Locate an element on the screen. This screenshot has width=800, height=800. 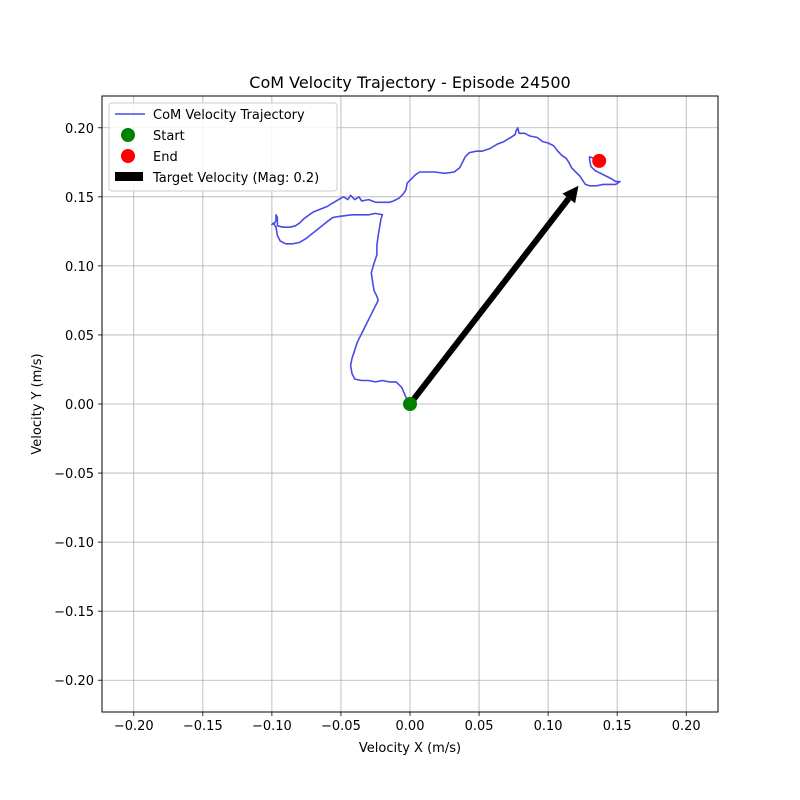
y-tick-label: −0.05 is located at coordinates (74, 474).